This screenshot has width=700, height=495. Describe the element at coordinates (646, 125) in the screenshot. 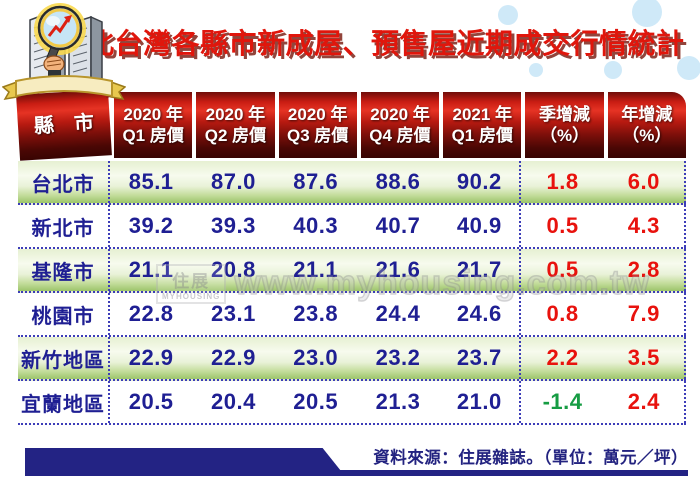

I see `header-yoy-change: 年增減 （%）` at that location.